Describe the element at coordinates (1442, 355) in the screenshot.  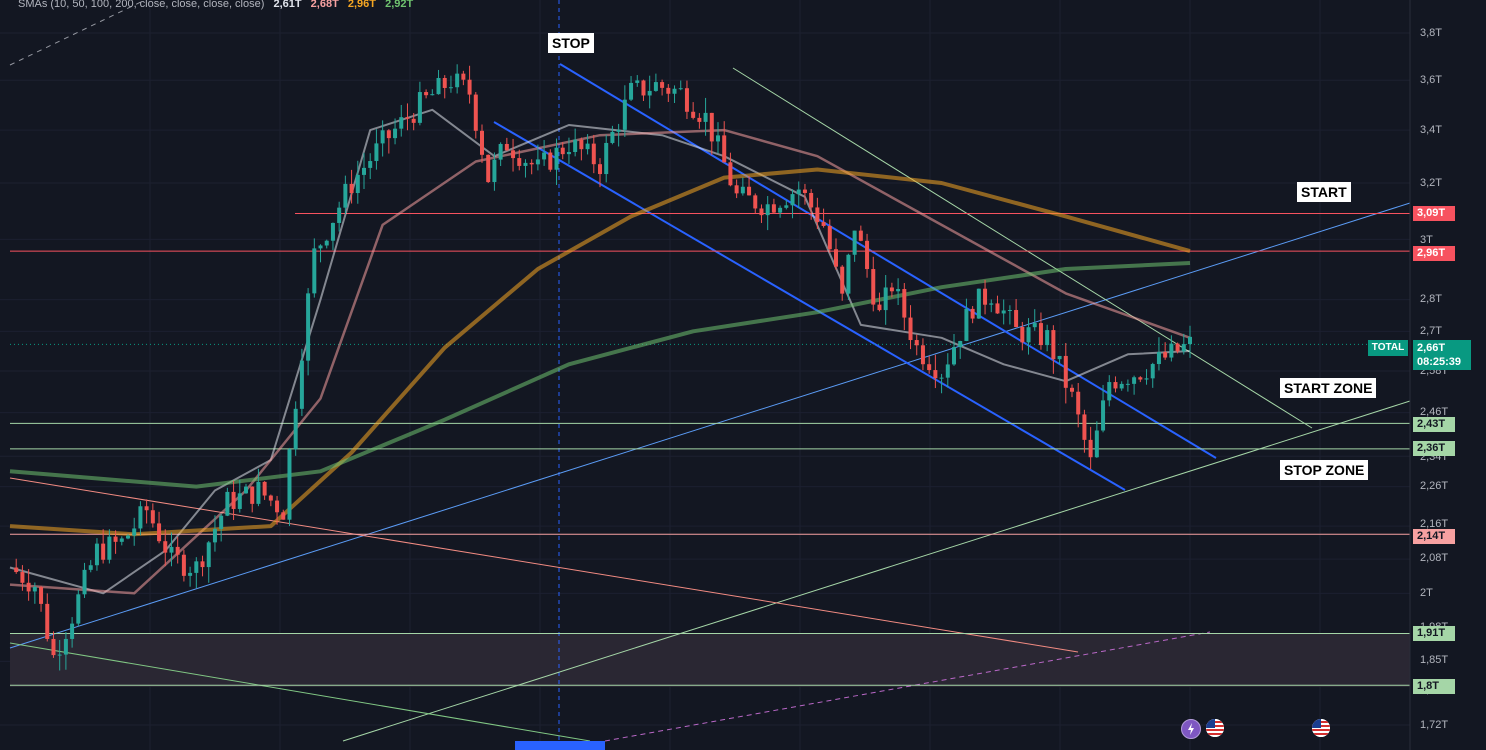
I see `current-price-box: 2,66T 08:25:39` at that location.